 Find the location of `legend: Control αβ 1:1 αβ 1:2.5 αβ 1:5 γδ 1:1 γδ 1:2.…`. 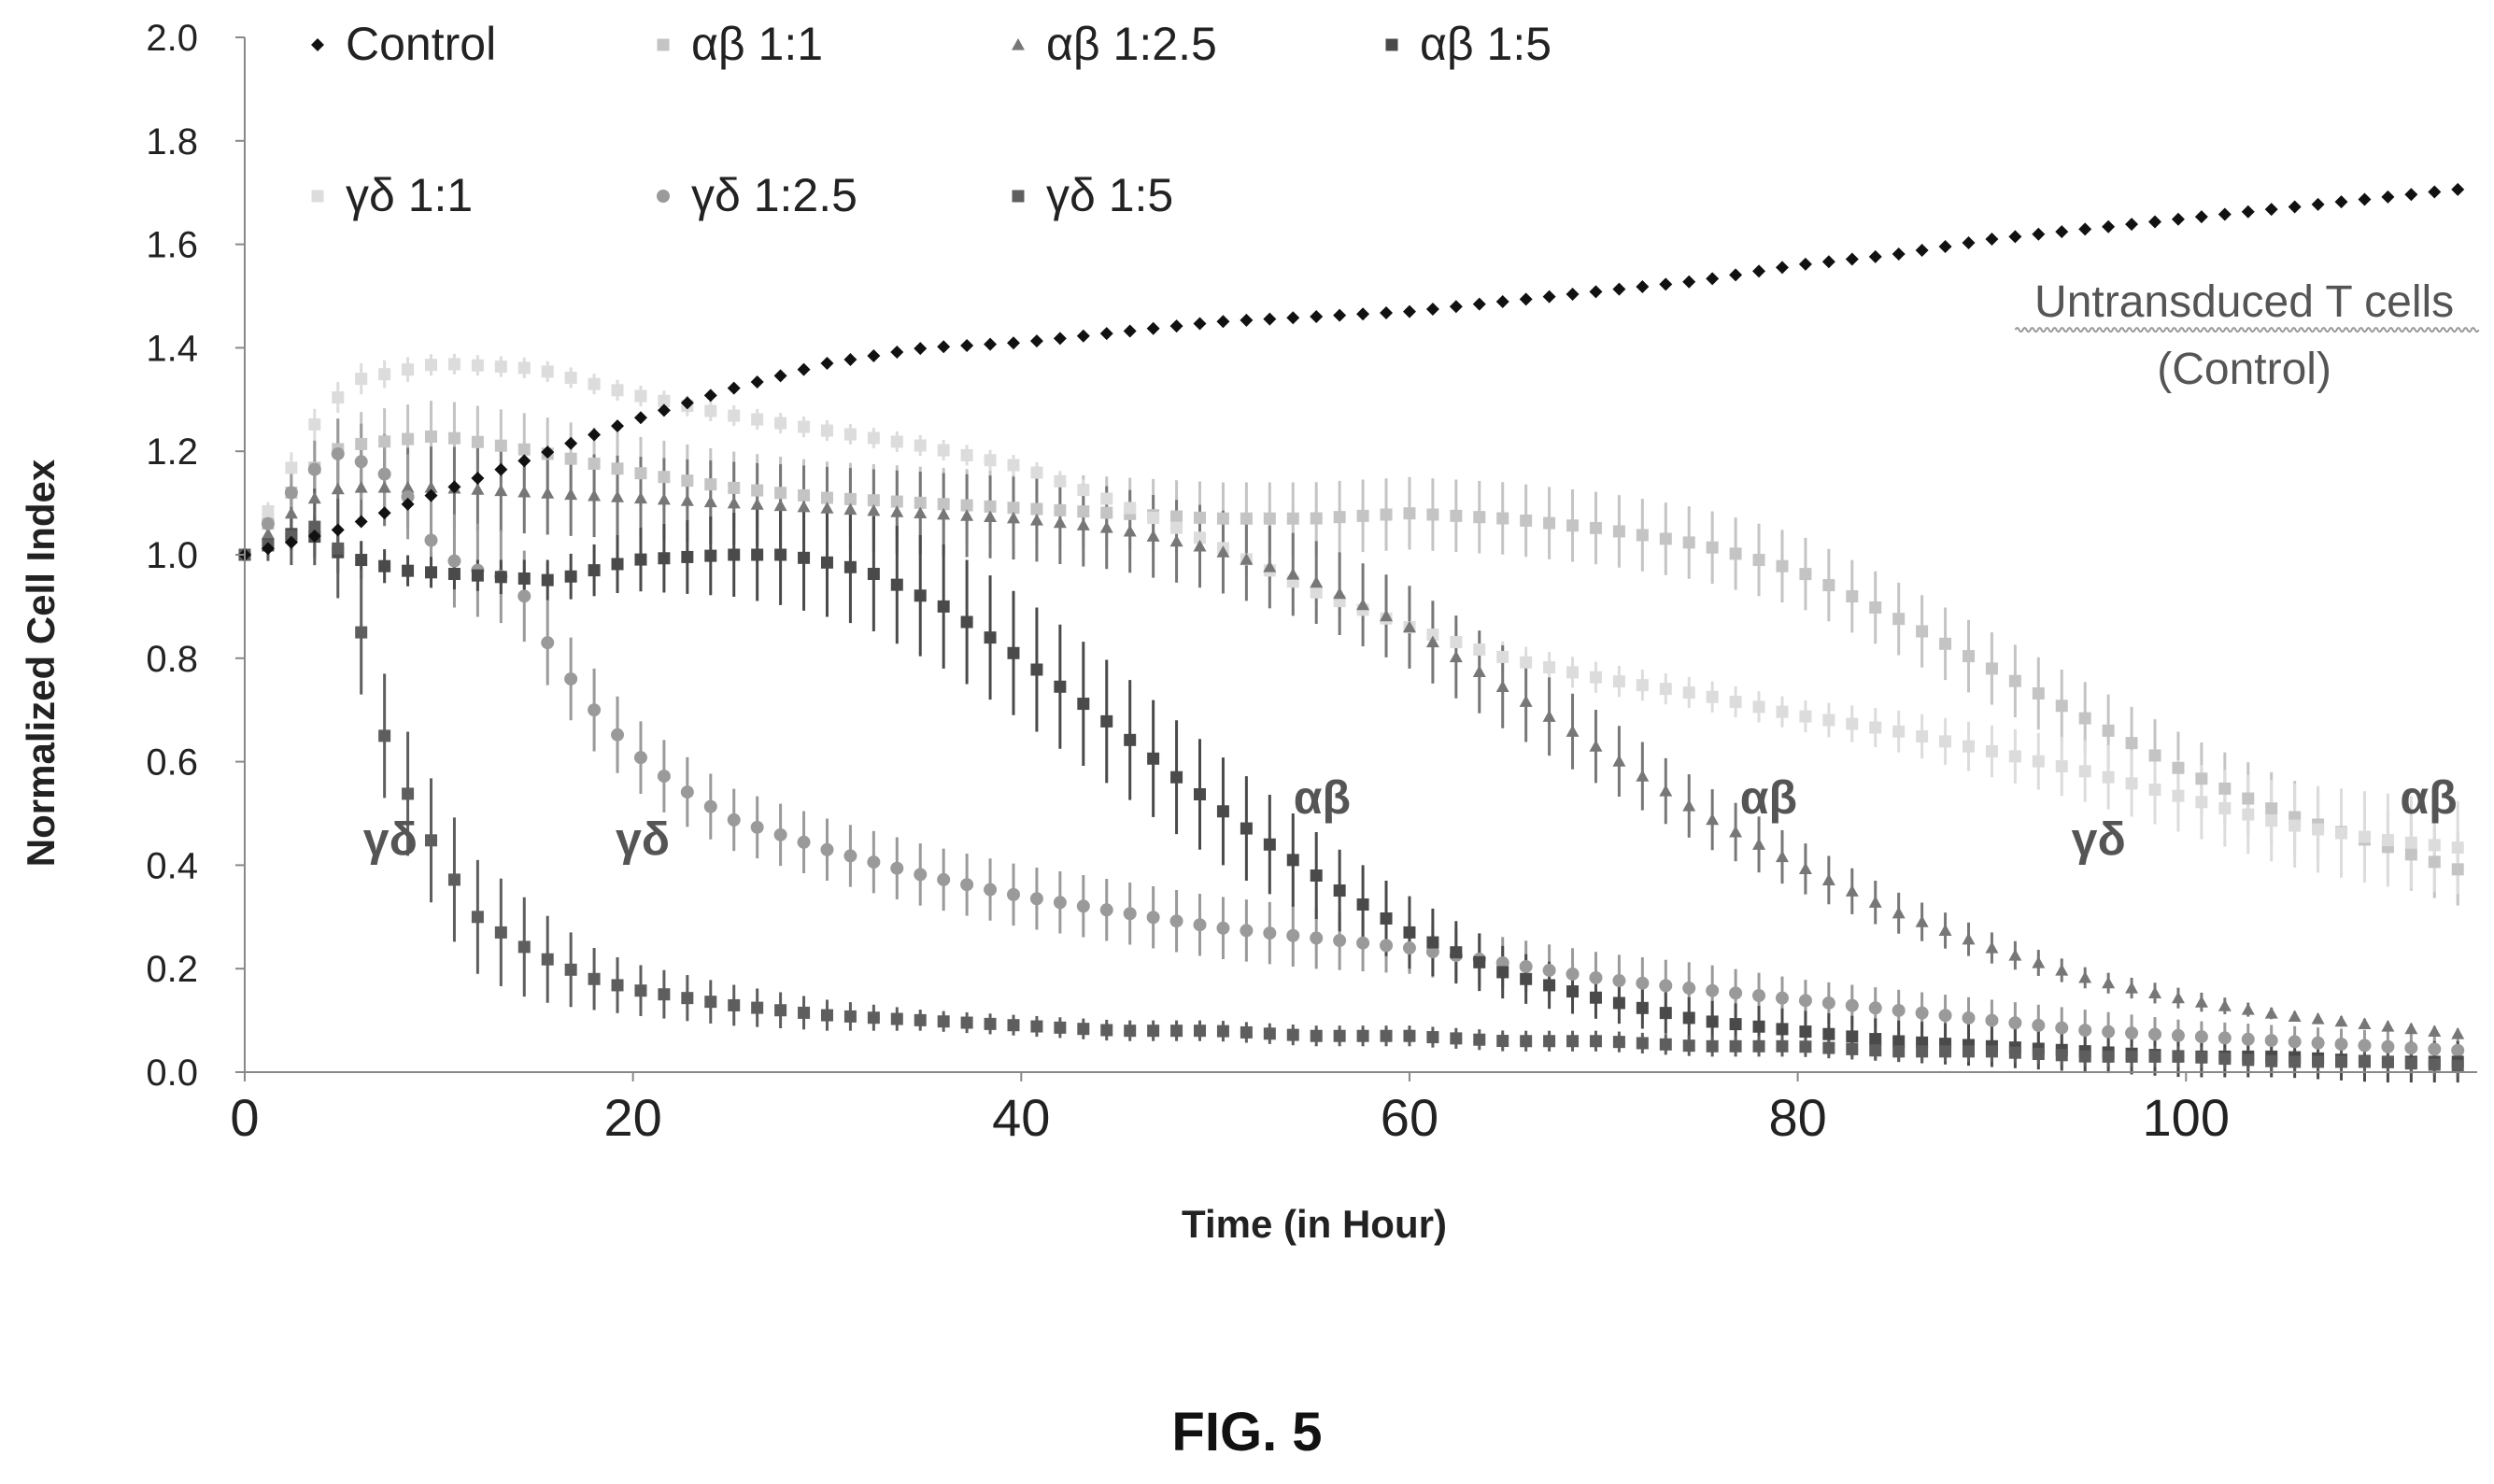

legend: Control αβ 1:1 αβ 1:2.5 αβ 1:5 γδ 1:1 γδ 1:2.… is located at coordinates (931, 119).